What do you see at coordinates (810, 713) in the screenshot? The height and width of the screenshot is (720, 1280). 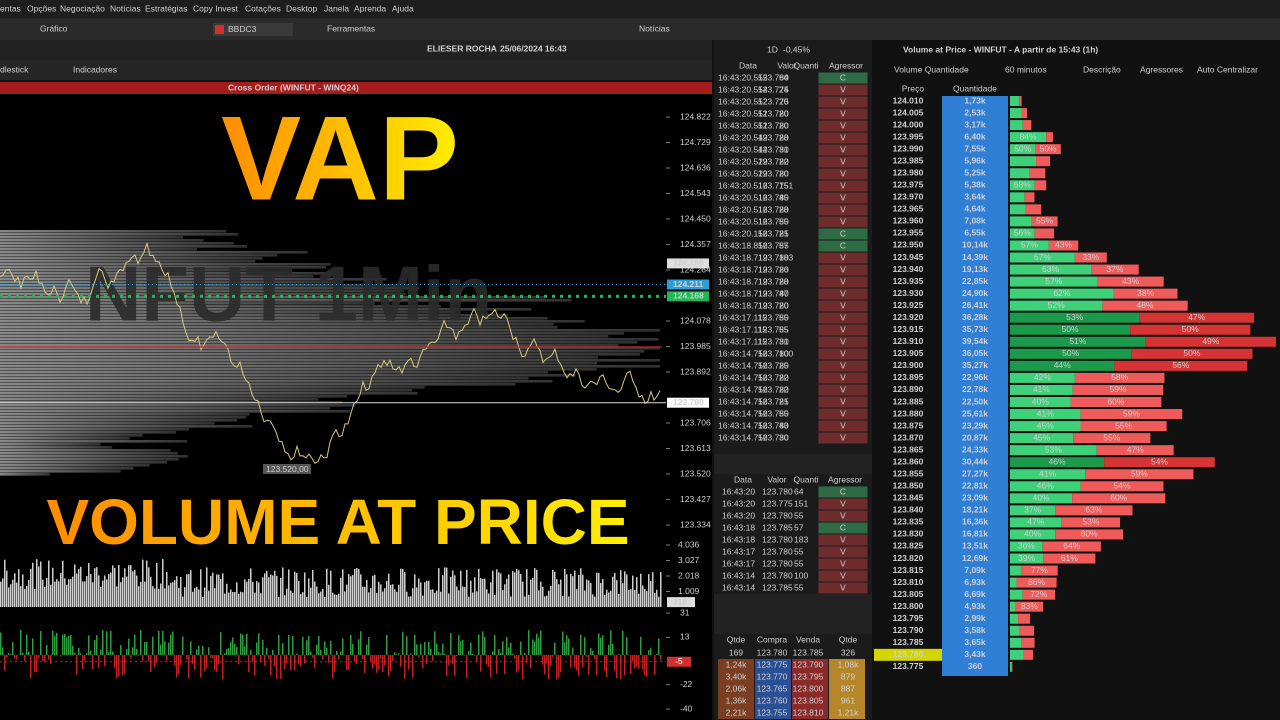 I see `book-cell` at bounding box center [810, 713].